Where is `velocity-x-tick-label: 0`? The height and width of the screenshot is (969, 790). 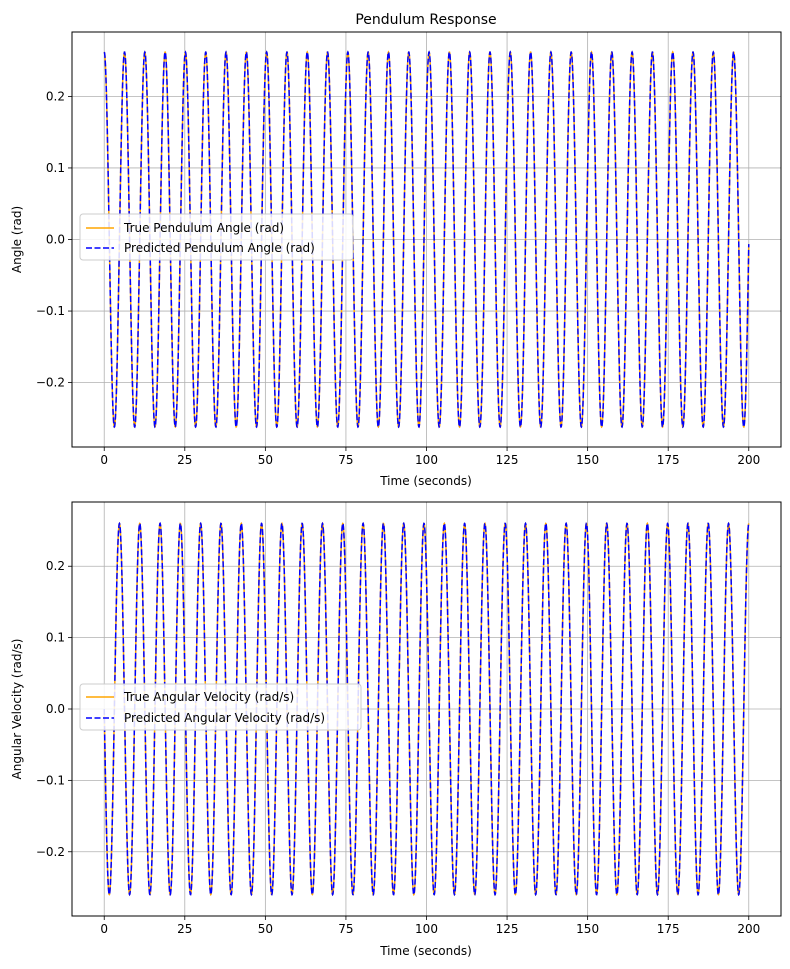 velocity-x-tick-label: 0 is located at coordinates (104, 929).